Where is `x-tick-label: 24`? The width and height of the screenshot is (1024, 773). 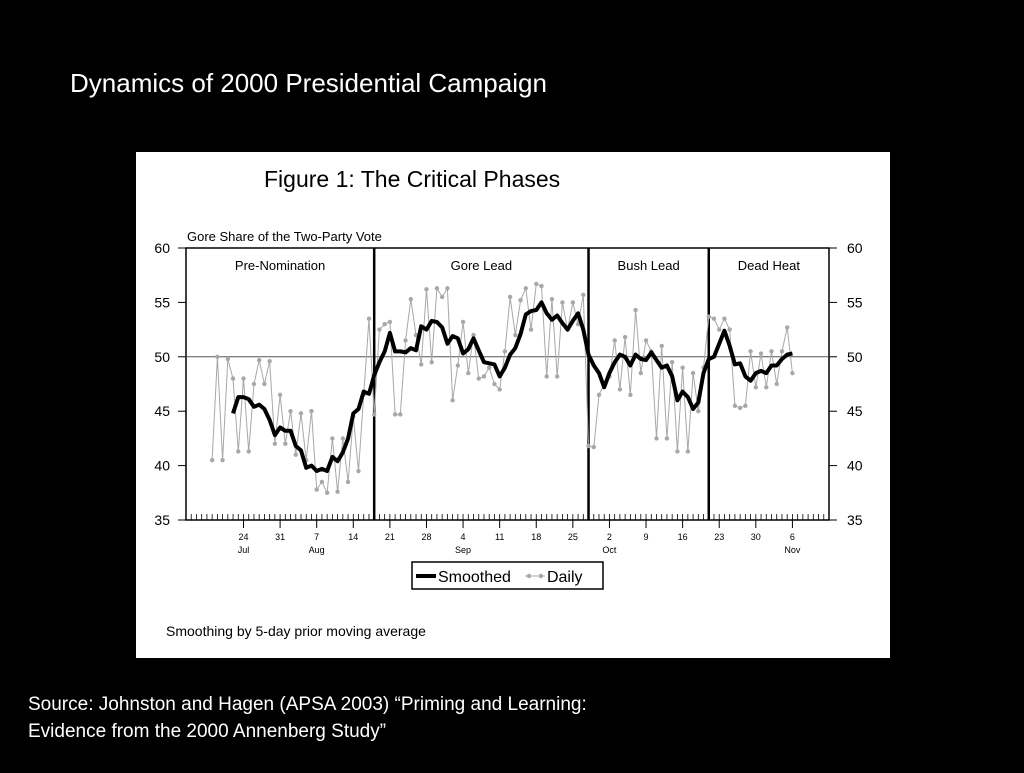
x-tick-label: 24 is located at coordinates (243, 537).